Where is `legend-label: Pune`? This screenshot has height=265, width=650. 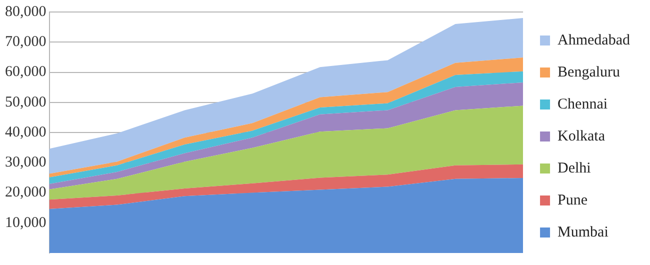
legend-label: Pune is located at coordinates (573, 200).